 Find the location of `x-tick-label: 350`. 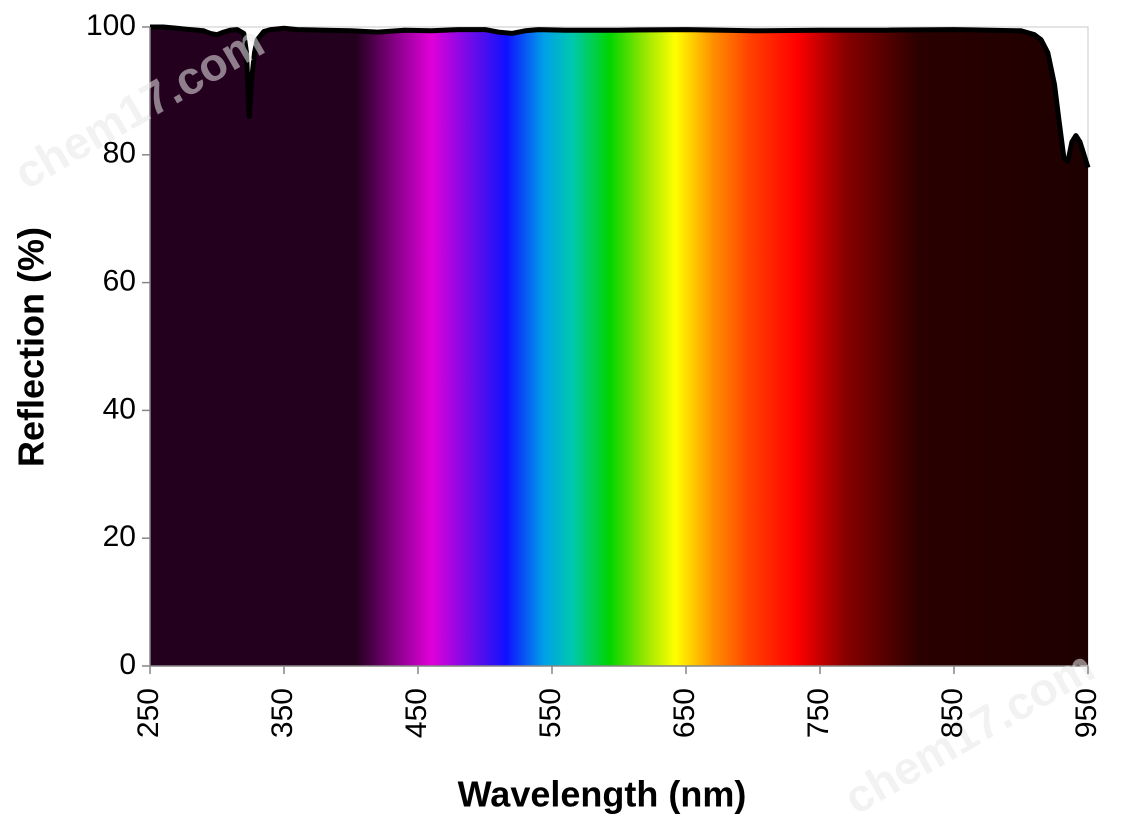

x-tick-label: 350 is located at coordinates (282, 713).